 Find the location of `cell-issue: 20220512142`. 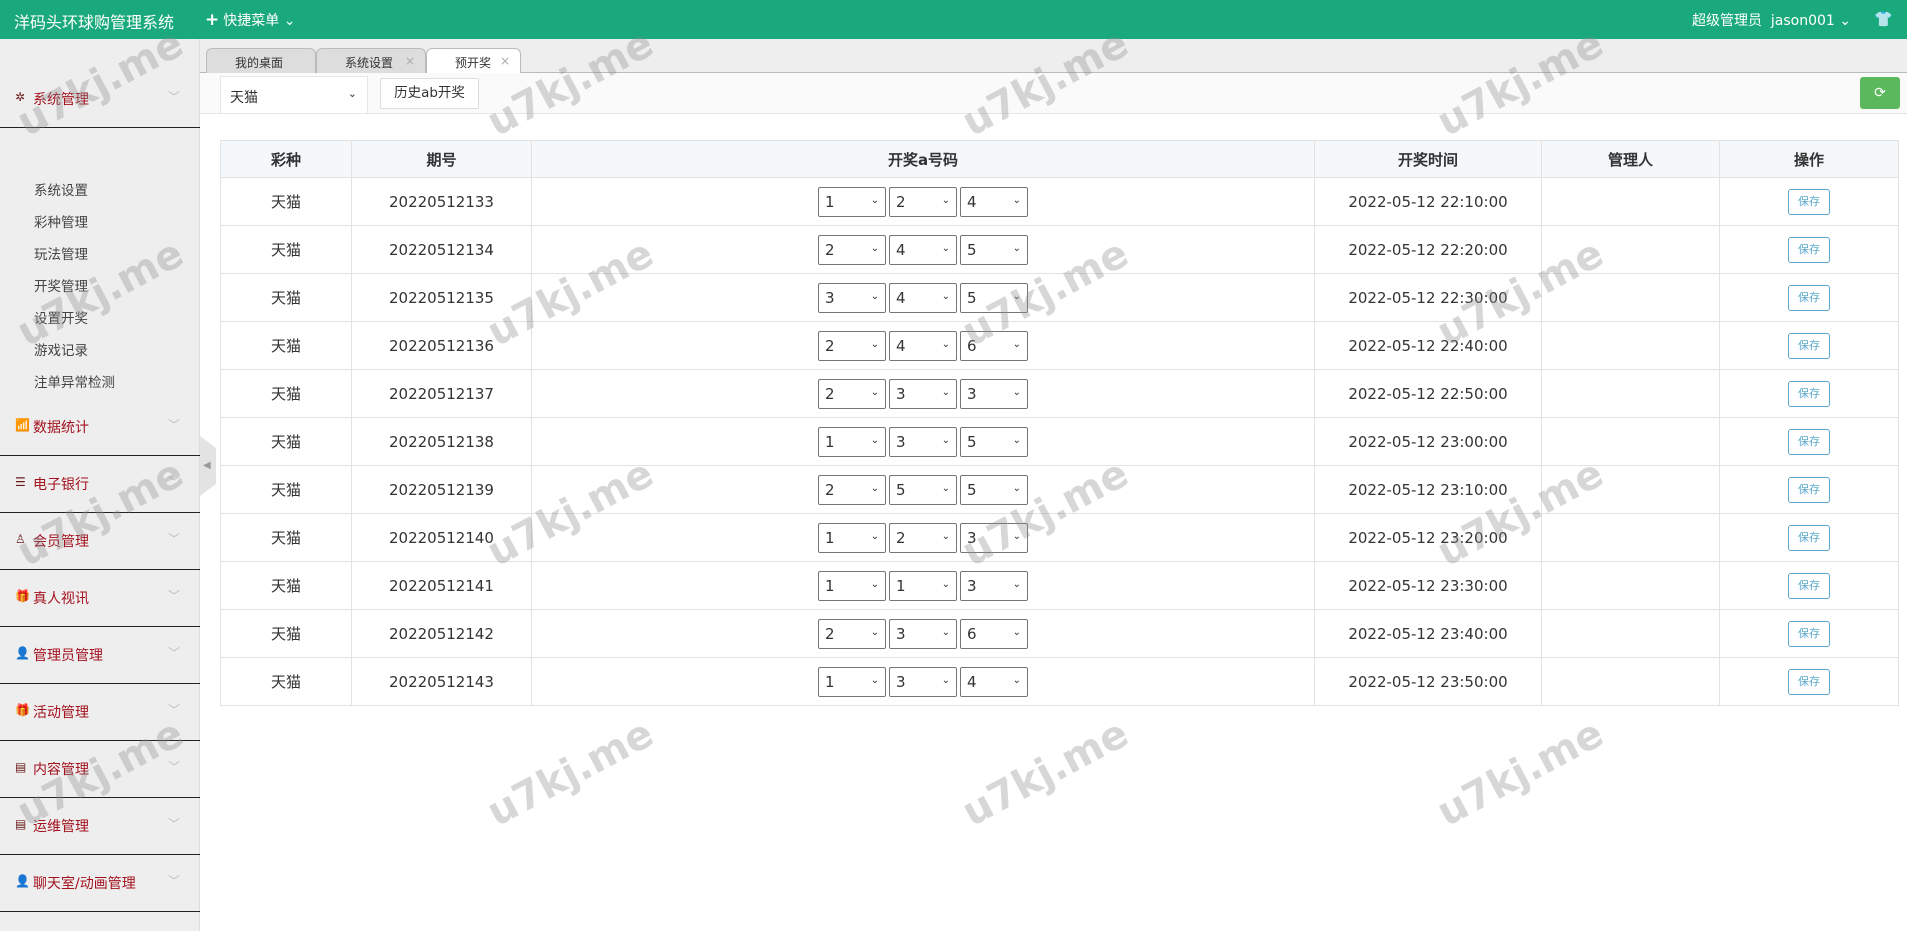

cell-issue: 20220512142 is located at coordinates (441, 633).